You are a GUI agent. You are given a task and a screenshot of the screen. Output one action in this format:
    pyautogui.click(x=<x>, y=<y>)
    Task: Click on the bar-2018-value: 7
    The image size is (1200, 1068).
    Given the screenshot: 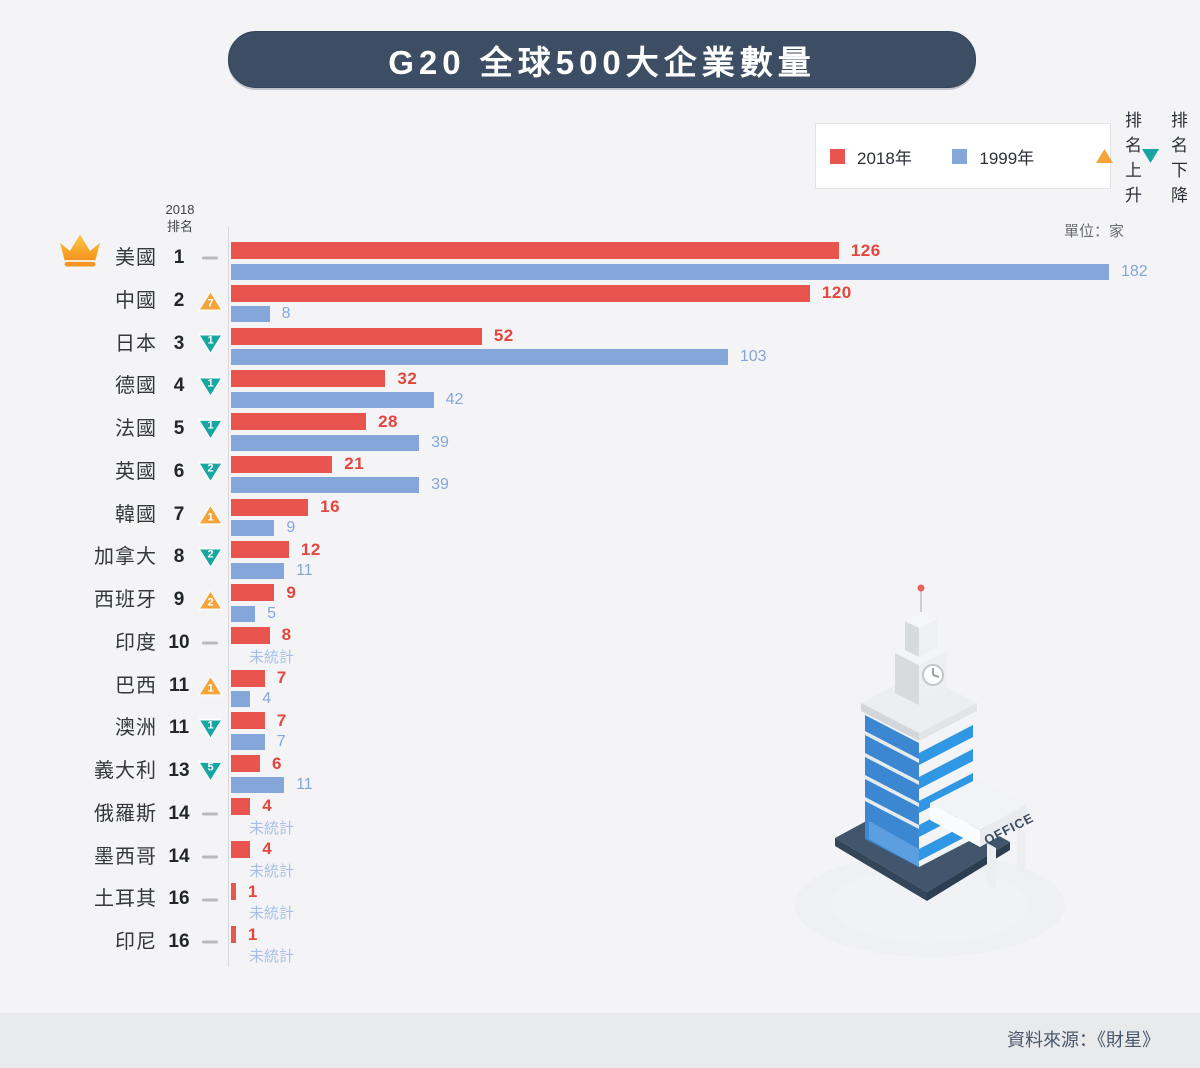 What is the action you would take?
    pyautogui.click(x=281, y=677)
    